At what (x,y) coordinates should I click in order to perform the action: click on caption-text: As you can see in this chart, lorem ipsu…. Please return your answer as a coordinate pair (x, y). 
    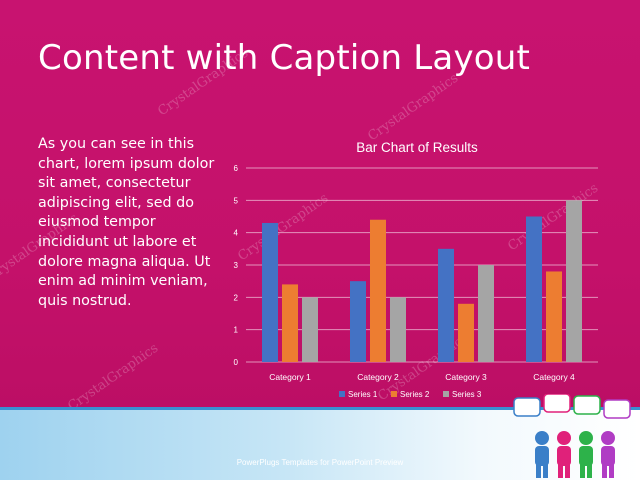
    Looking at the image, I should click on (126, 222).